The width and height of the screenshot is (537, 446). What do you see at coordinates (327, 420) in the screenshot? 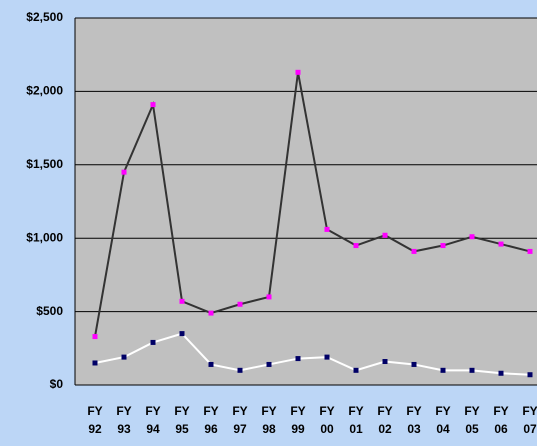
I see `x-tick-label: FY 00` at bounding box center [327, 420].